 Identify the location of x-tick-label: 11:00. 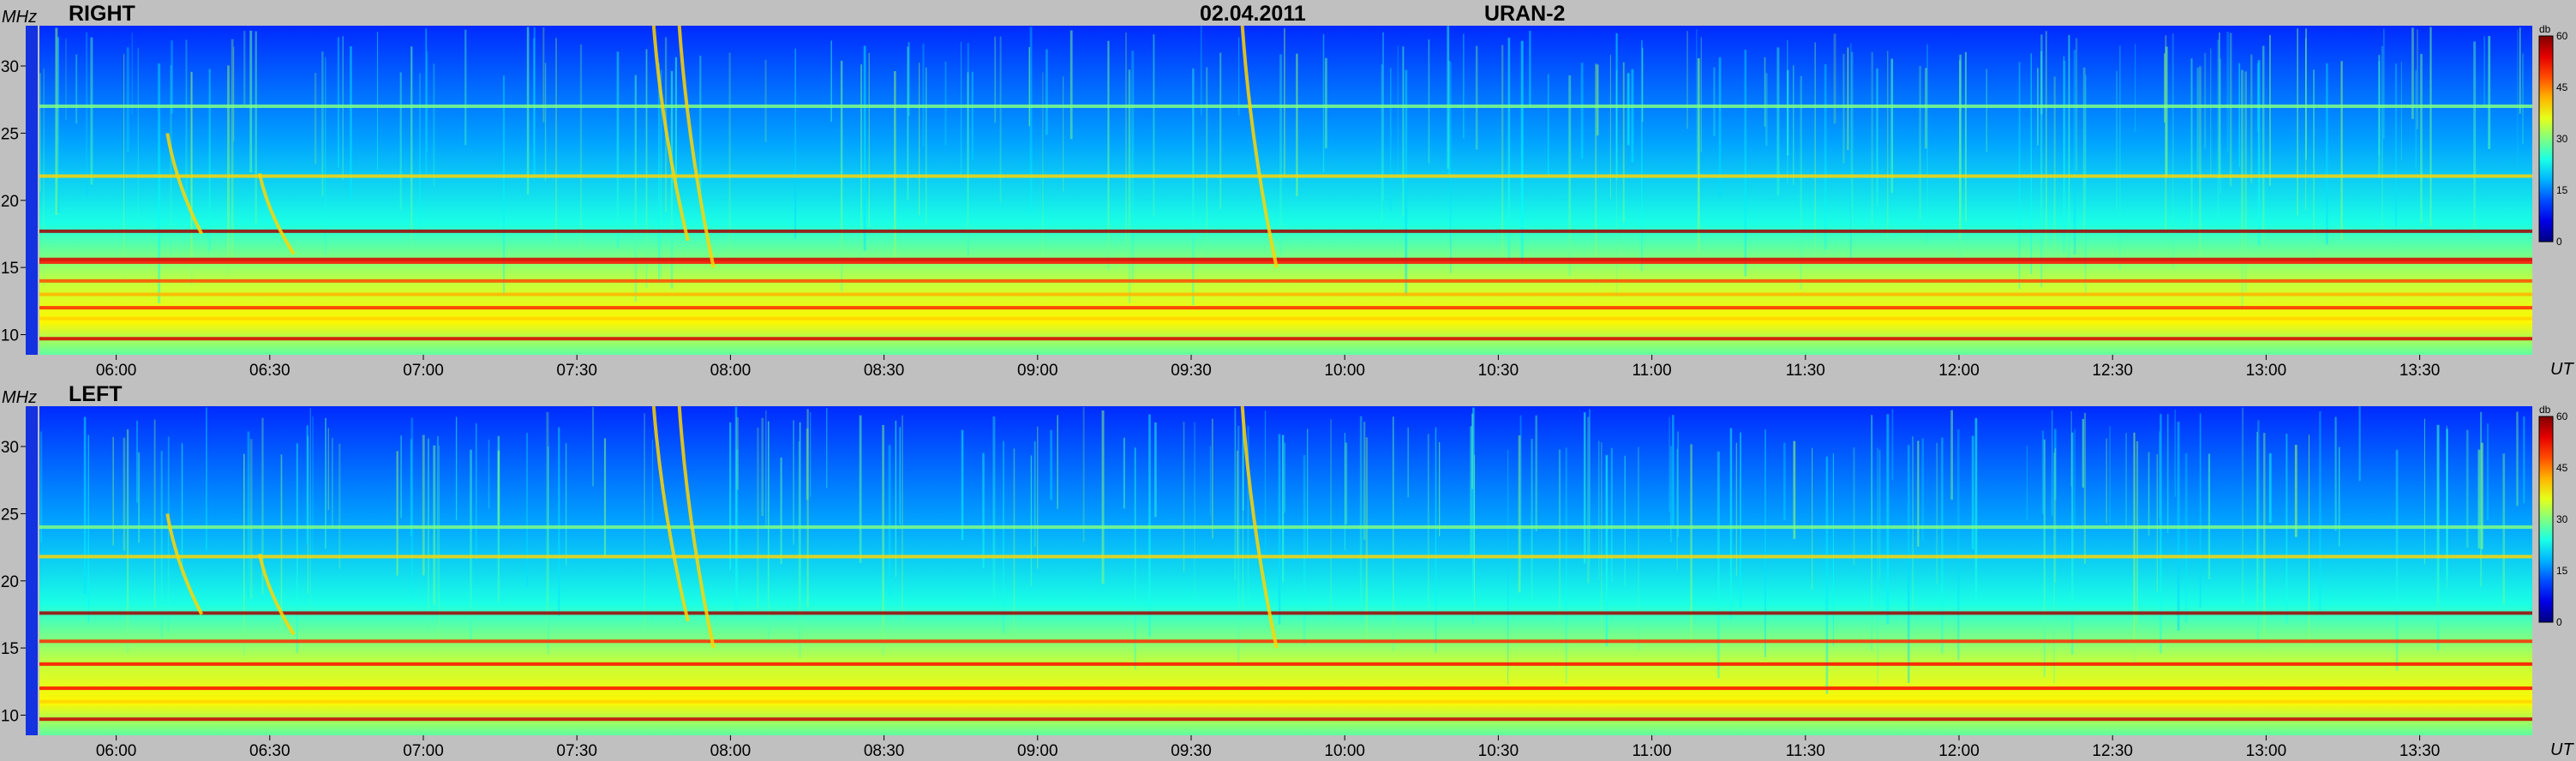
(1652, 371).